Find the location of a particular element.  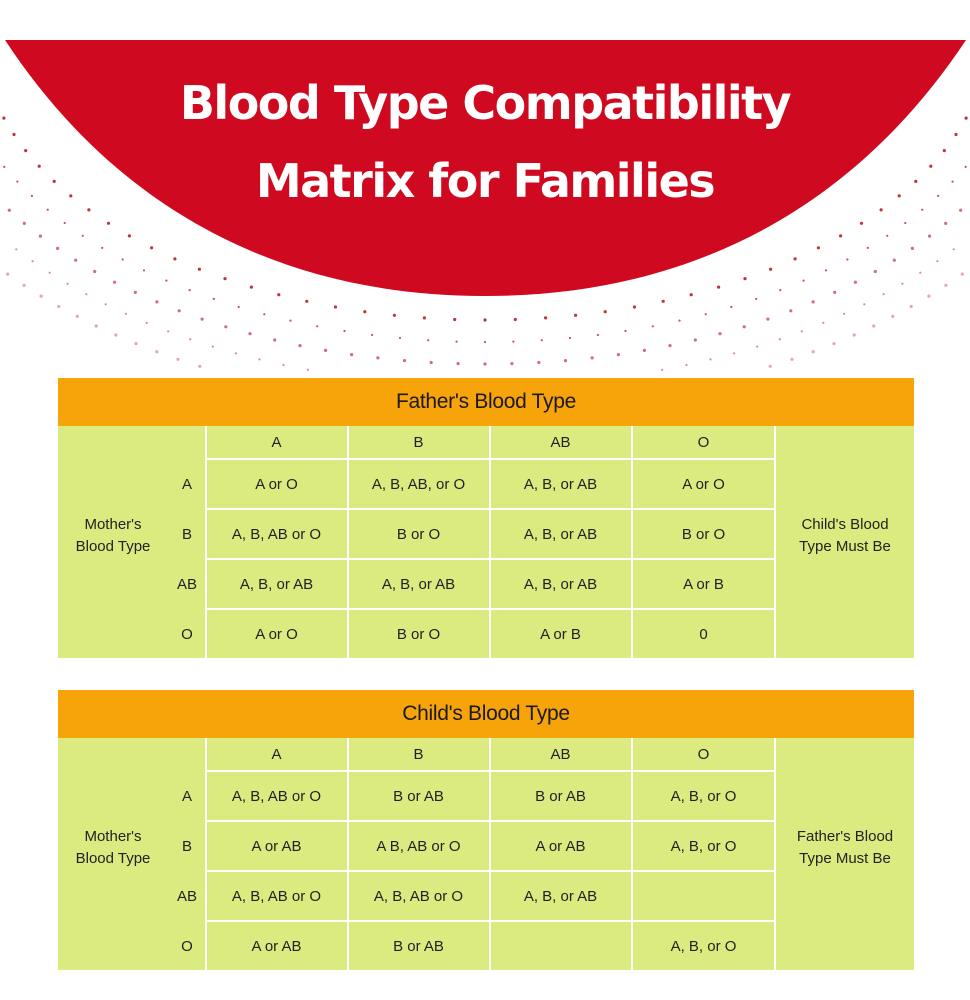

side-label-line-1: Father's Blood is located at coordinates (845, 837).